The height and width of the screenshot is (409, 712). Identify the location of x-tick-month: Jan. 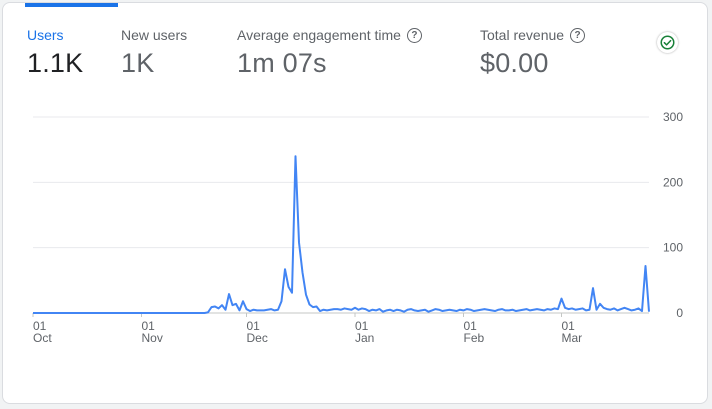
(364, 338).